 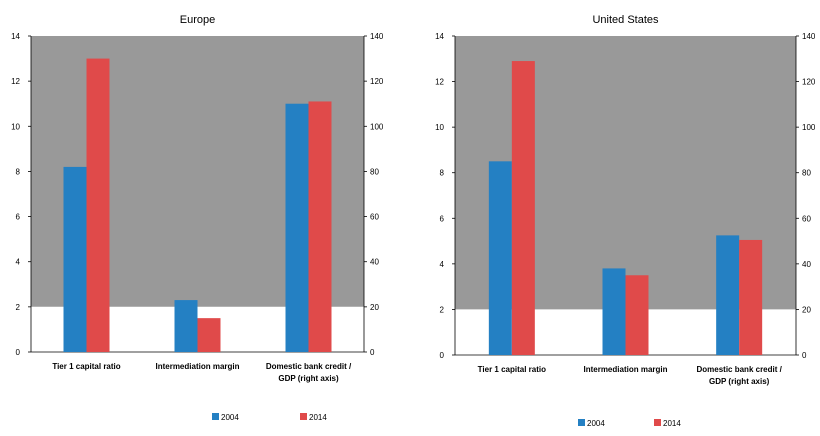 What do you see at coordinates (625, 20) in the screenshot?
I see `chart-title: United States` at bounding box center [625, 20].